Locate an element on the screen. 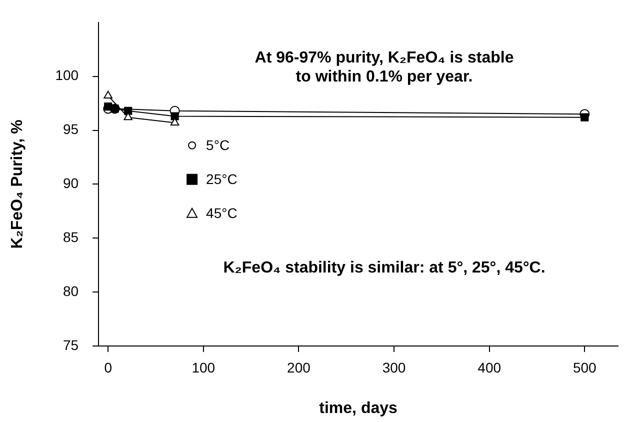  y-tick-label: 80 is located at coordinates (70, 290).